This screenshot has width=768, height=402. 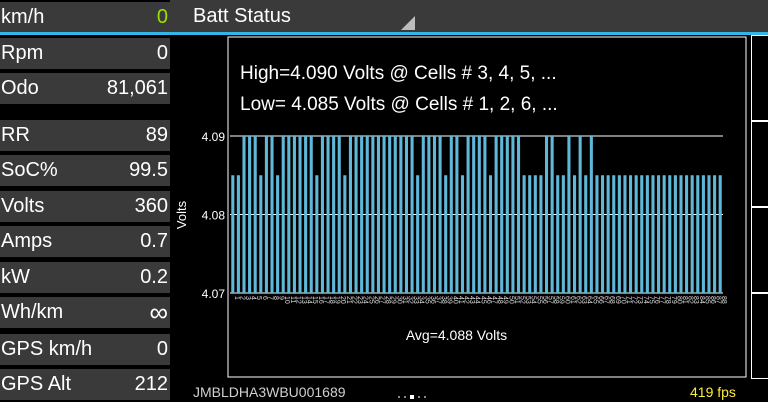 What do you see at coordinates (242, 16) in the screenshot?
I see `page-title: Batt Status` at bounding box center [242, 16].